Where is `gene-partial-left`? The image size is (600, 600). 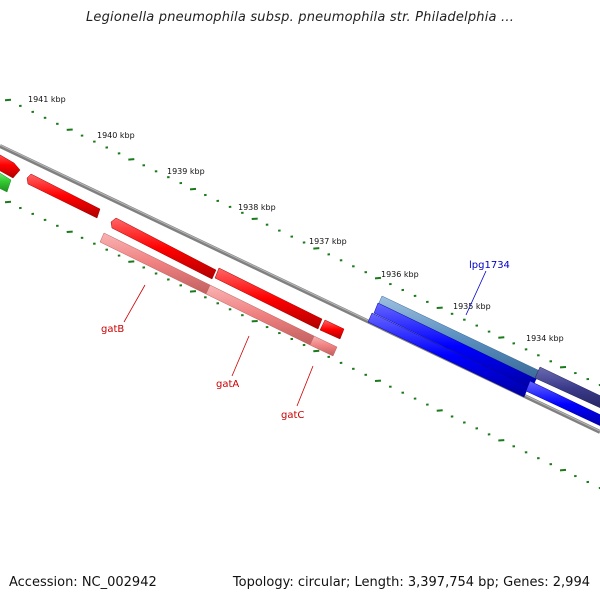
gene-partial-left is located at coordinates (10, 165).